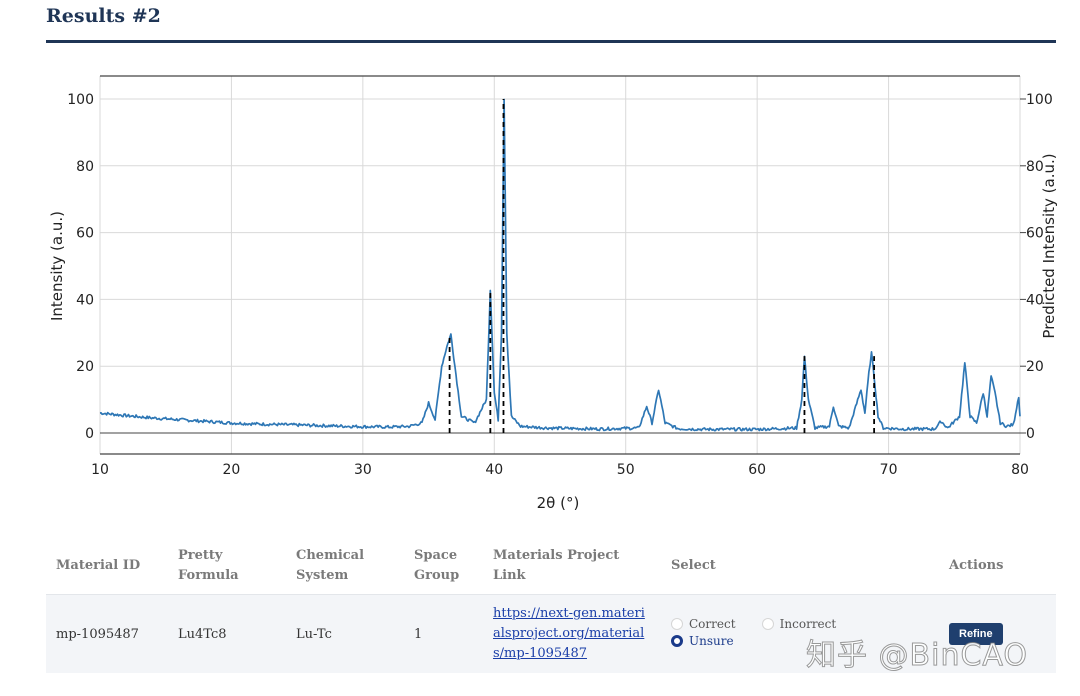 This screenshot has height=696, width=1080. I want to click on radio-correct: Correct, so click(703, 624).